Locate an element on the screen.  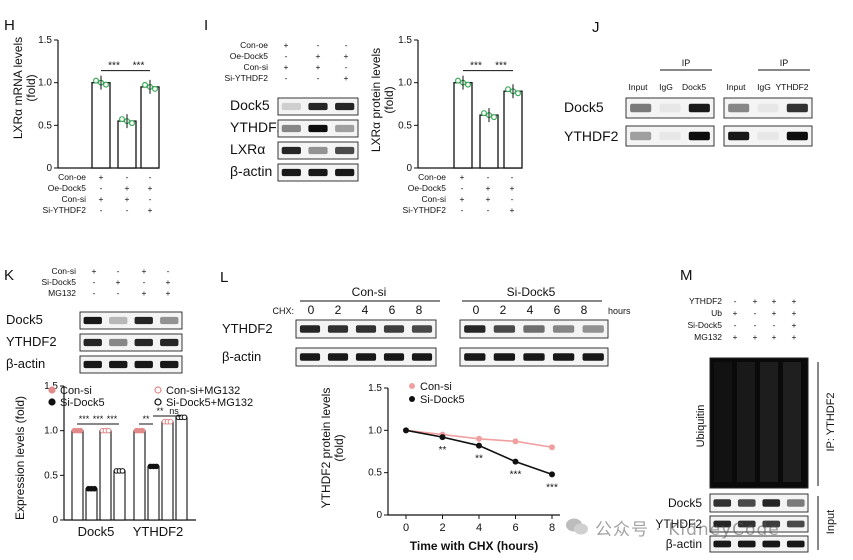
k-sign: - is located at coordinates (94, 293).